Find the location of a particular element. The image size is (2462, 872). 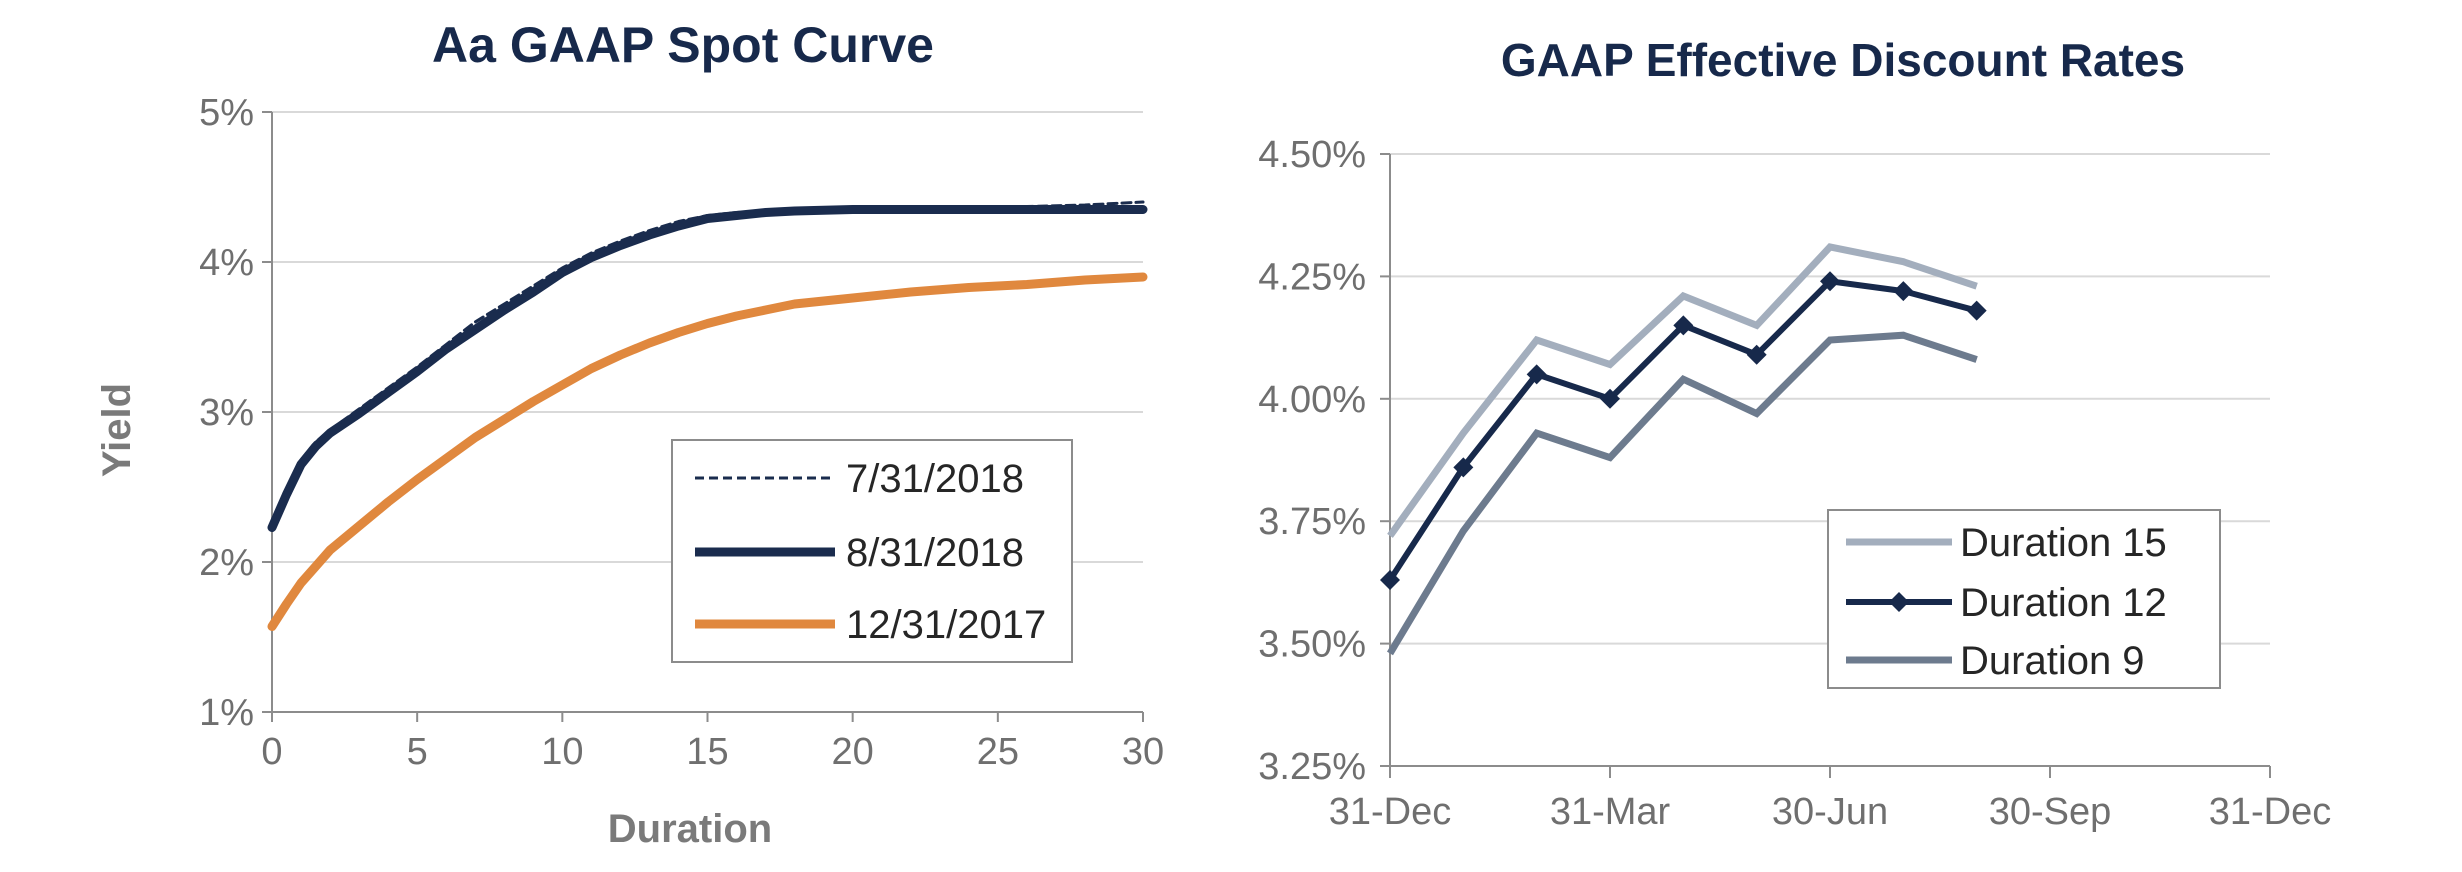

discount-rates-legend: Duration 15 Duration 12 Duration 9 is located at coordinates (2024, 599).